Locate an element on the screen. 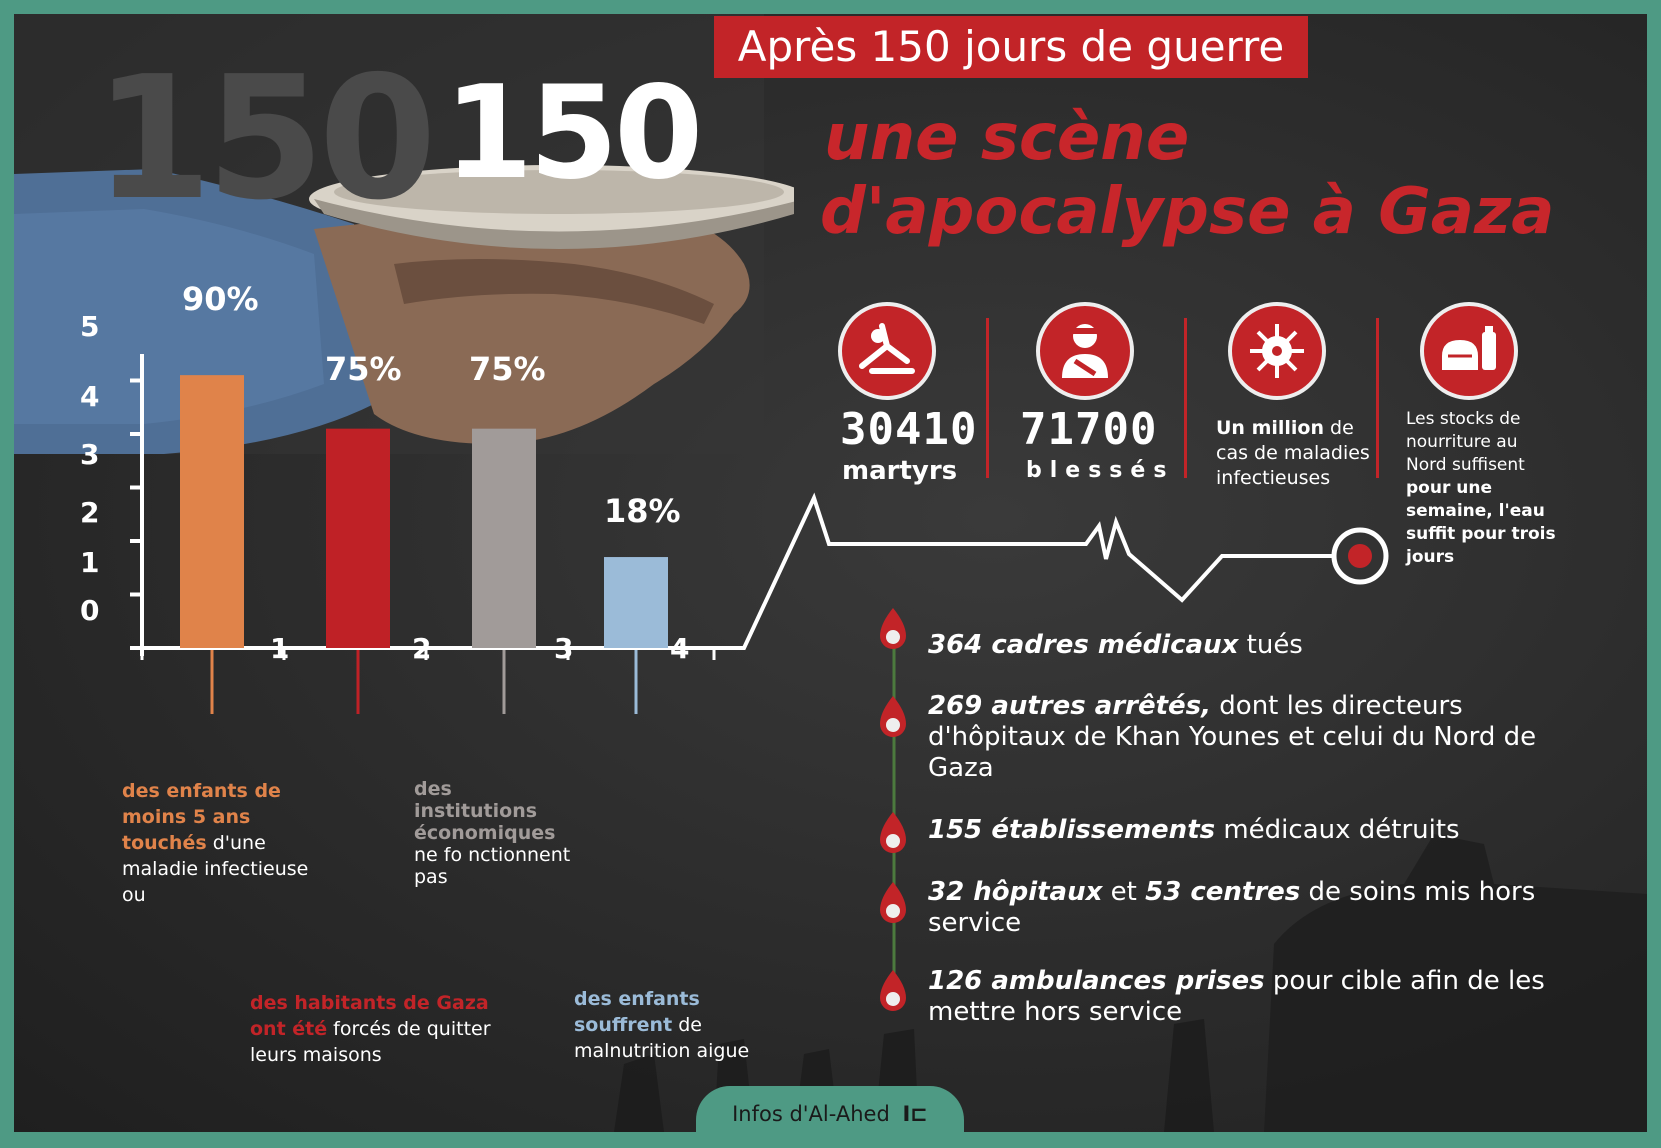 The width and height of the screenshot is (1661, 1148). injured-person-icon is located at coordinates (887, 351).